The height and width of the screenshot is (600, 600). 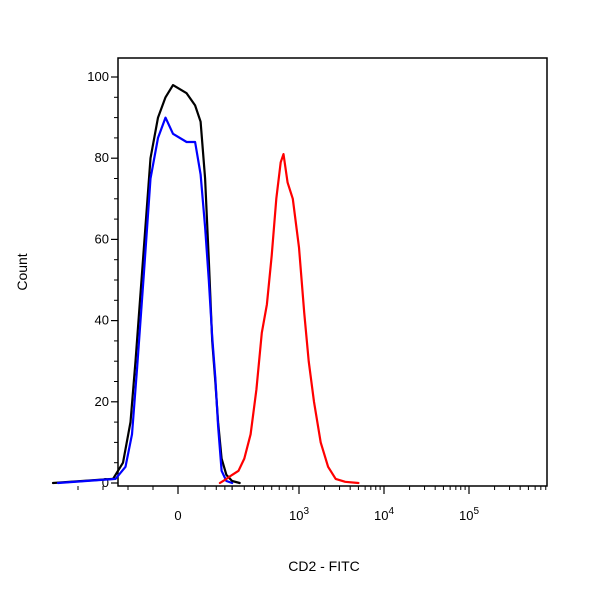 What do you see at coordinates (324, 566) in the screenshot?
I see `x-axis-title: CD2 - FITC` at bounding box center [324, 566].